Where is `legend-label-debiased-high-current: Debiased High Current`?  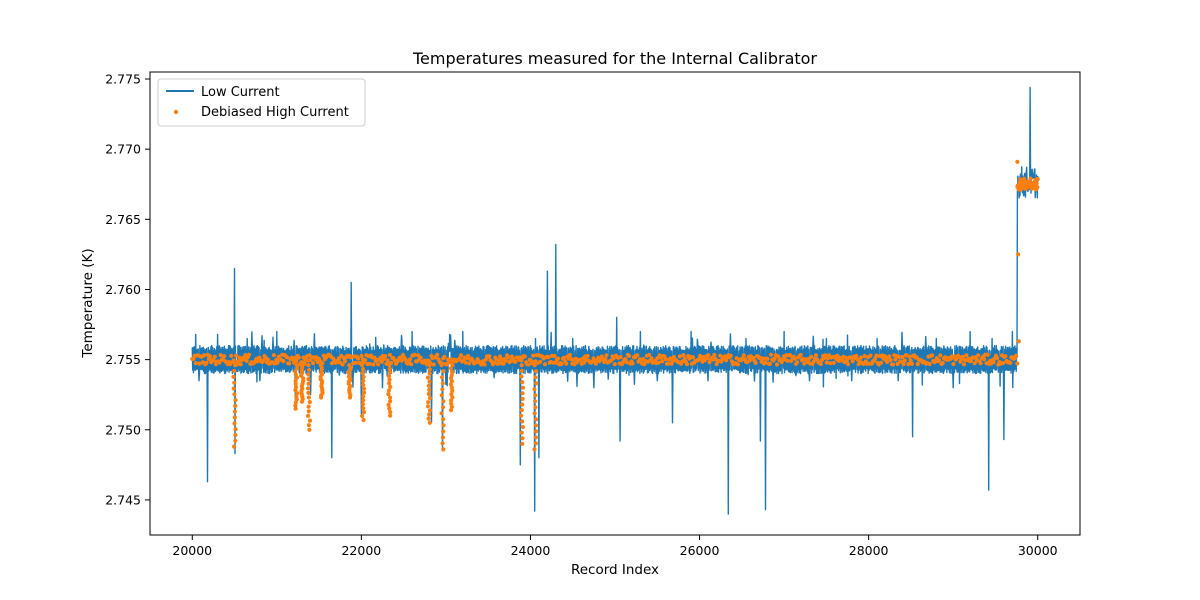
legend-label-debiased-high-current: Debiased High Current is located at coordinates (275, 112).